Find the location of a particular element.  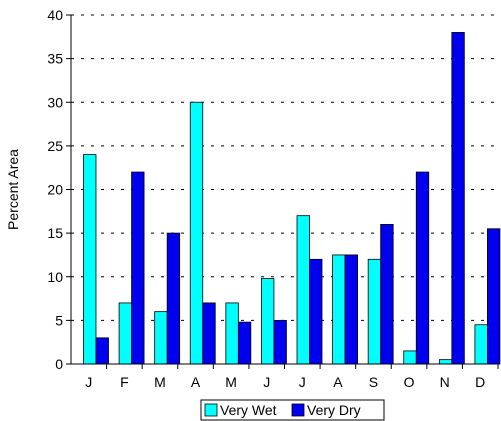

x-tick-label: D is located at coordinates (480, 382).